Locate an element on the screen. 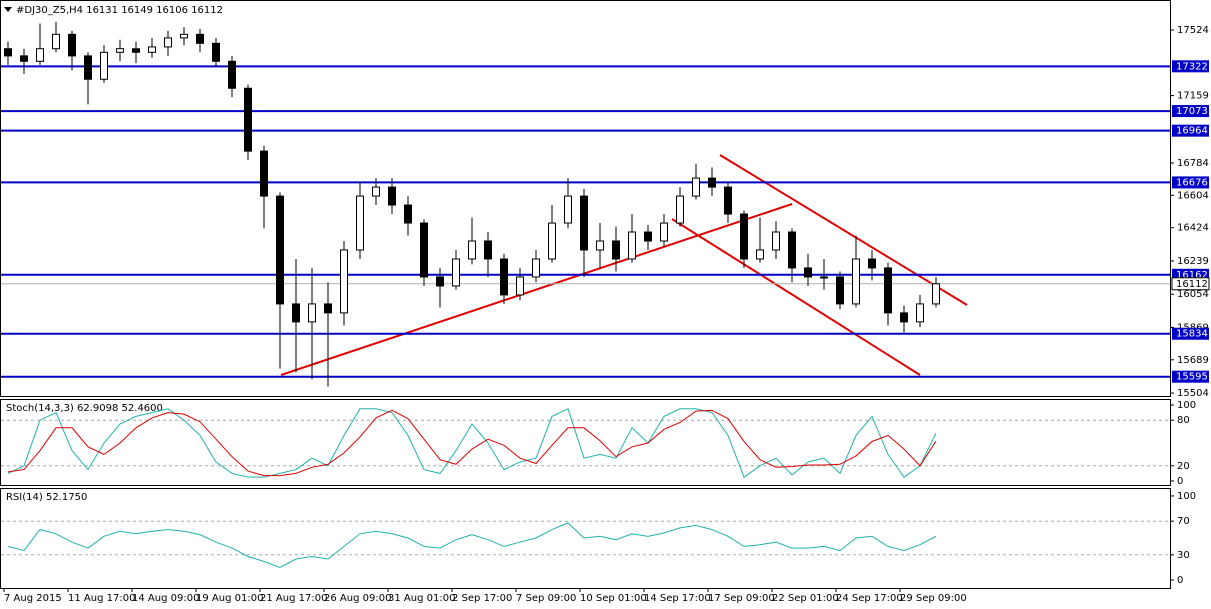  y-tick-label: 15689 is located at coordinates (1193, 360).